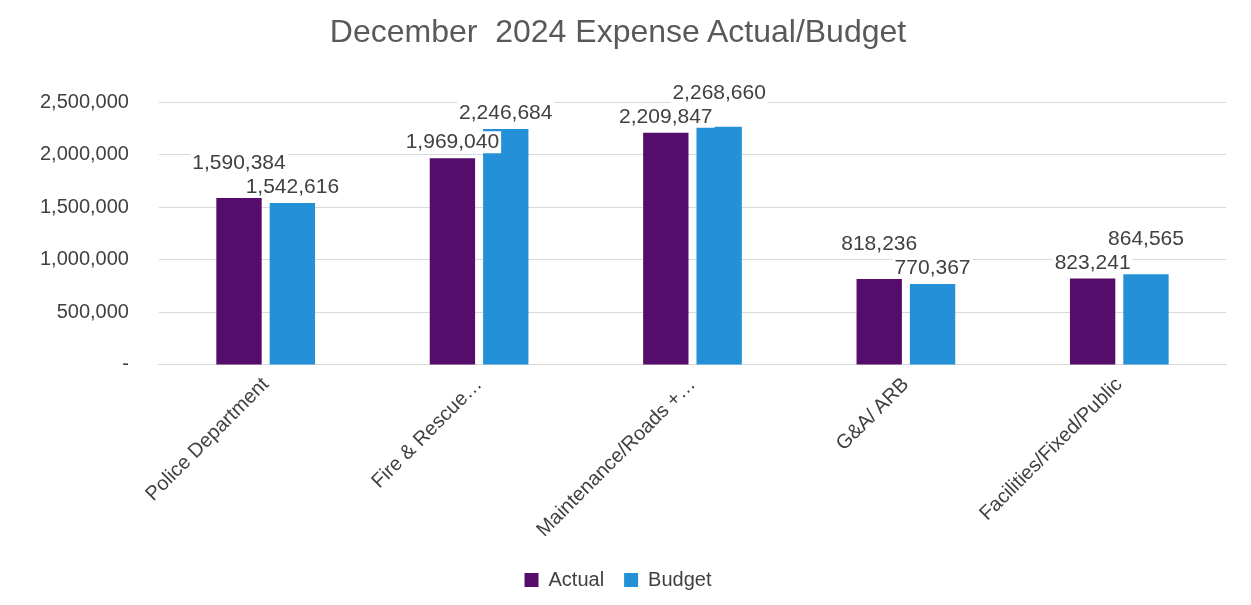 This screenshot has height=605, width=1251. What do you see at coordinates (84, 258) in the screenshot?
I see `y-tick-label: 1,000,000` at bounding box center [84, 258].